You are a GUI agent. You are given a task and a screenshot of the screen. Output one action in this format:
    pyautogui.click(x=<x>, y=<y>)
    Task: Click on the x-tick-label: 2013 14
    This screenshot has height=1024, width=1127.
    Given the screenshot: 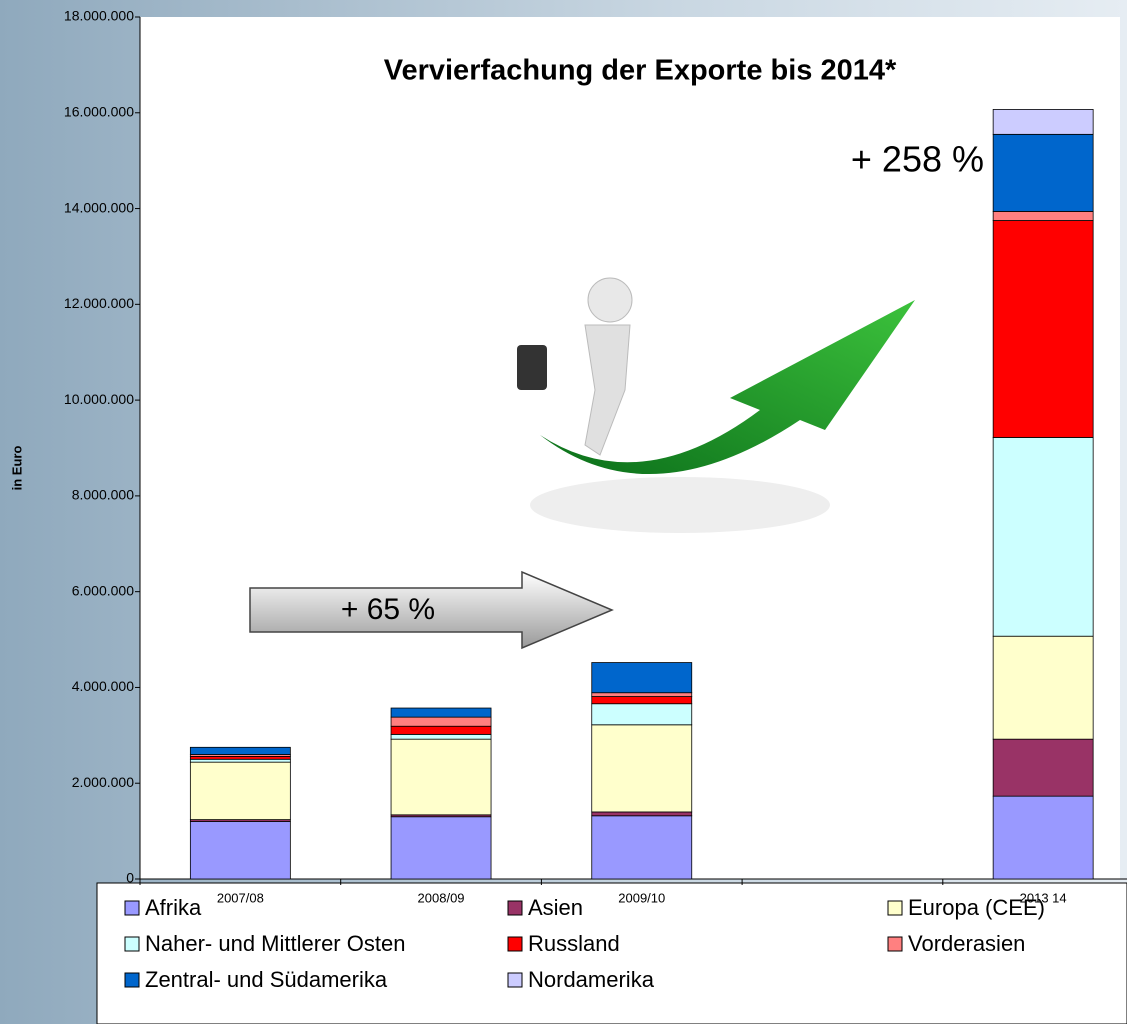 What is the action you would take?
    pyautogui.click(x=1043, y=897)
    